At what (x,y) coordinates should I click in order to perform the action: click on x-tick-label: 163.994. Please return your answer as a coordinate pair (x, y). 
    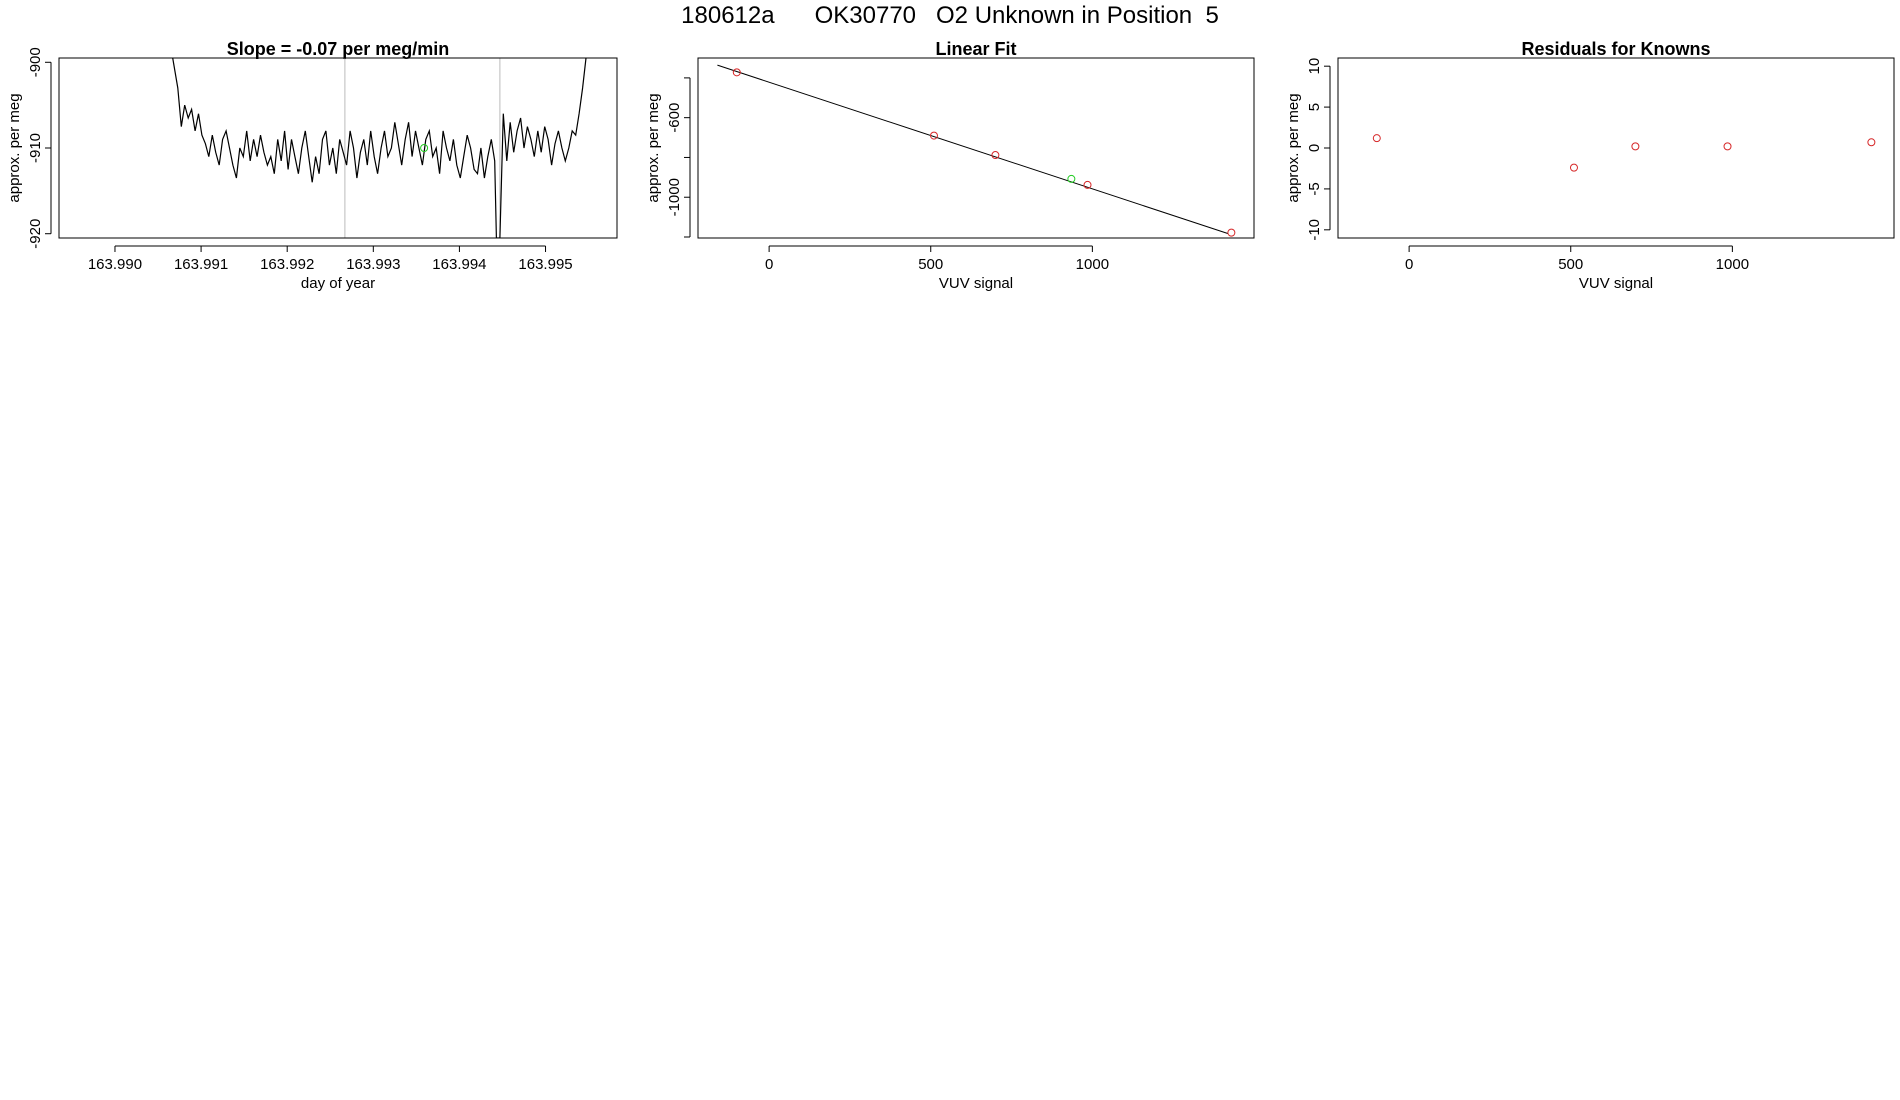
    Looking at the image, I should click on (459, 264).